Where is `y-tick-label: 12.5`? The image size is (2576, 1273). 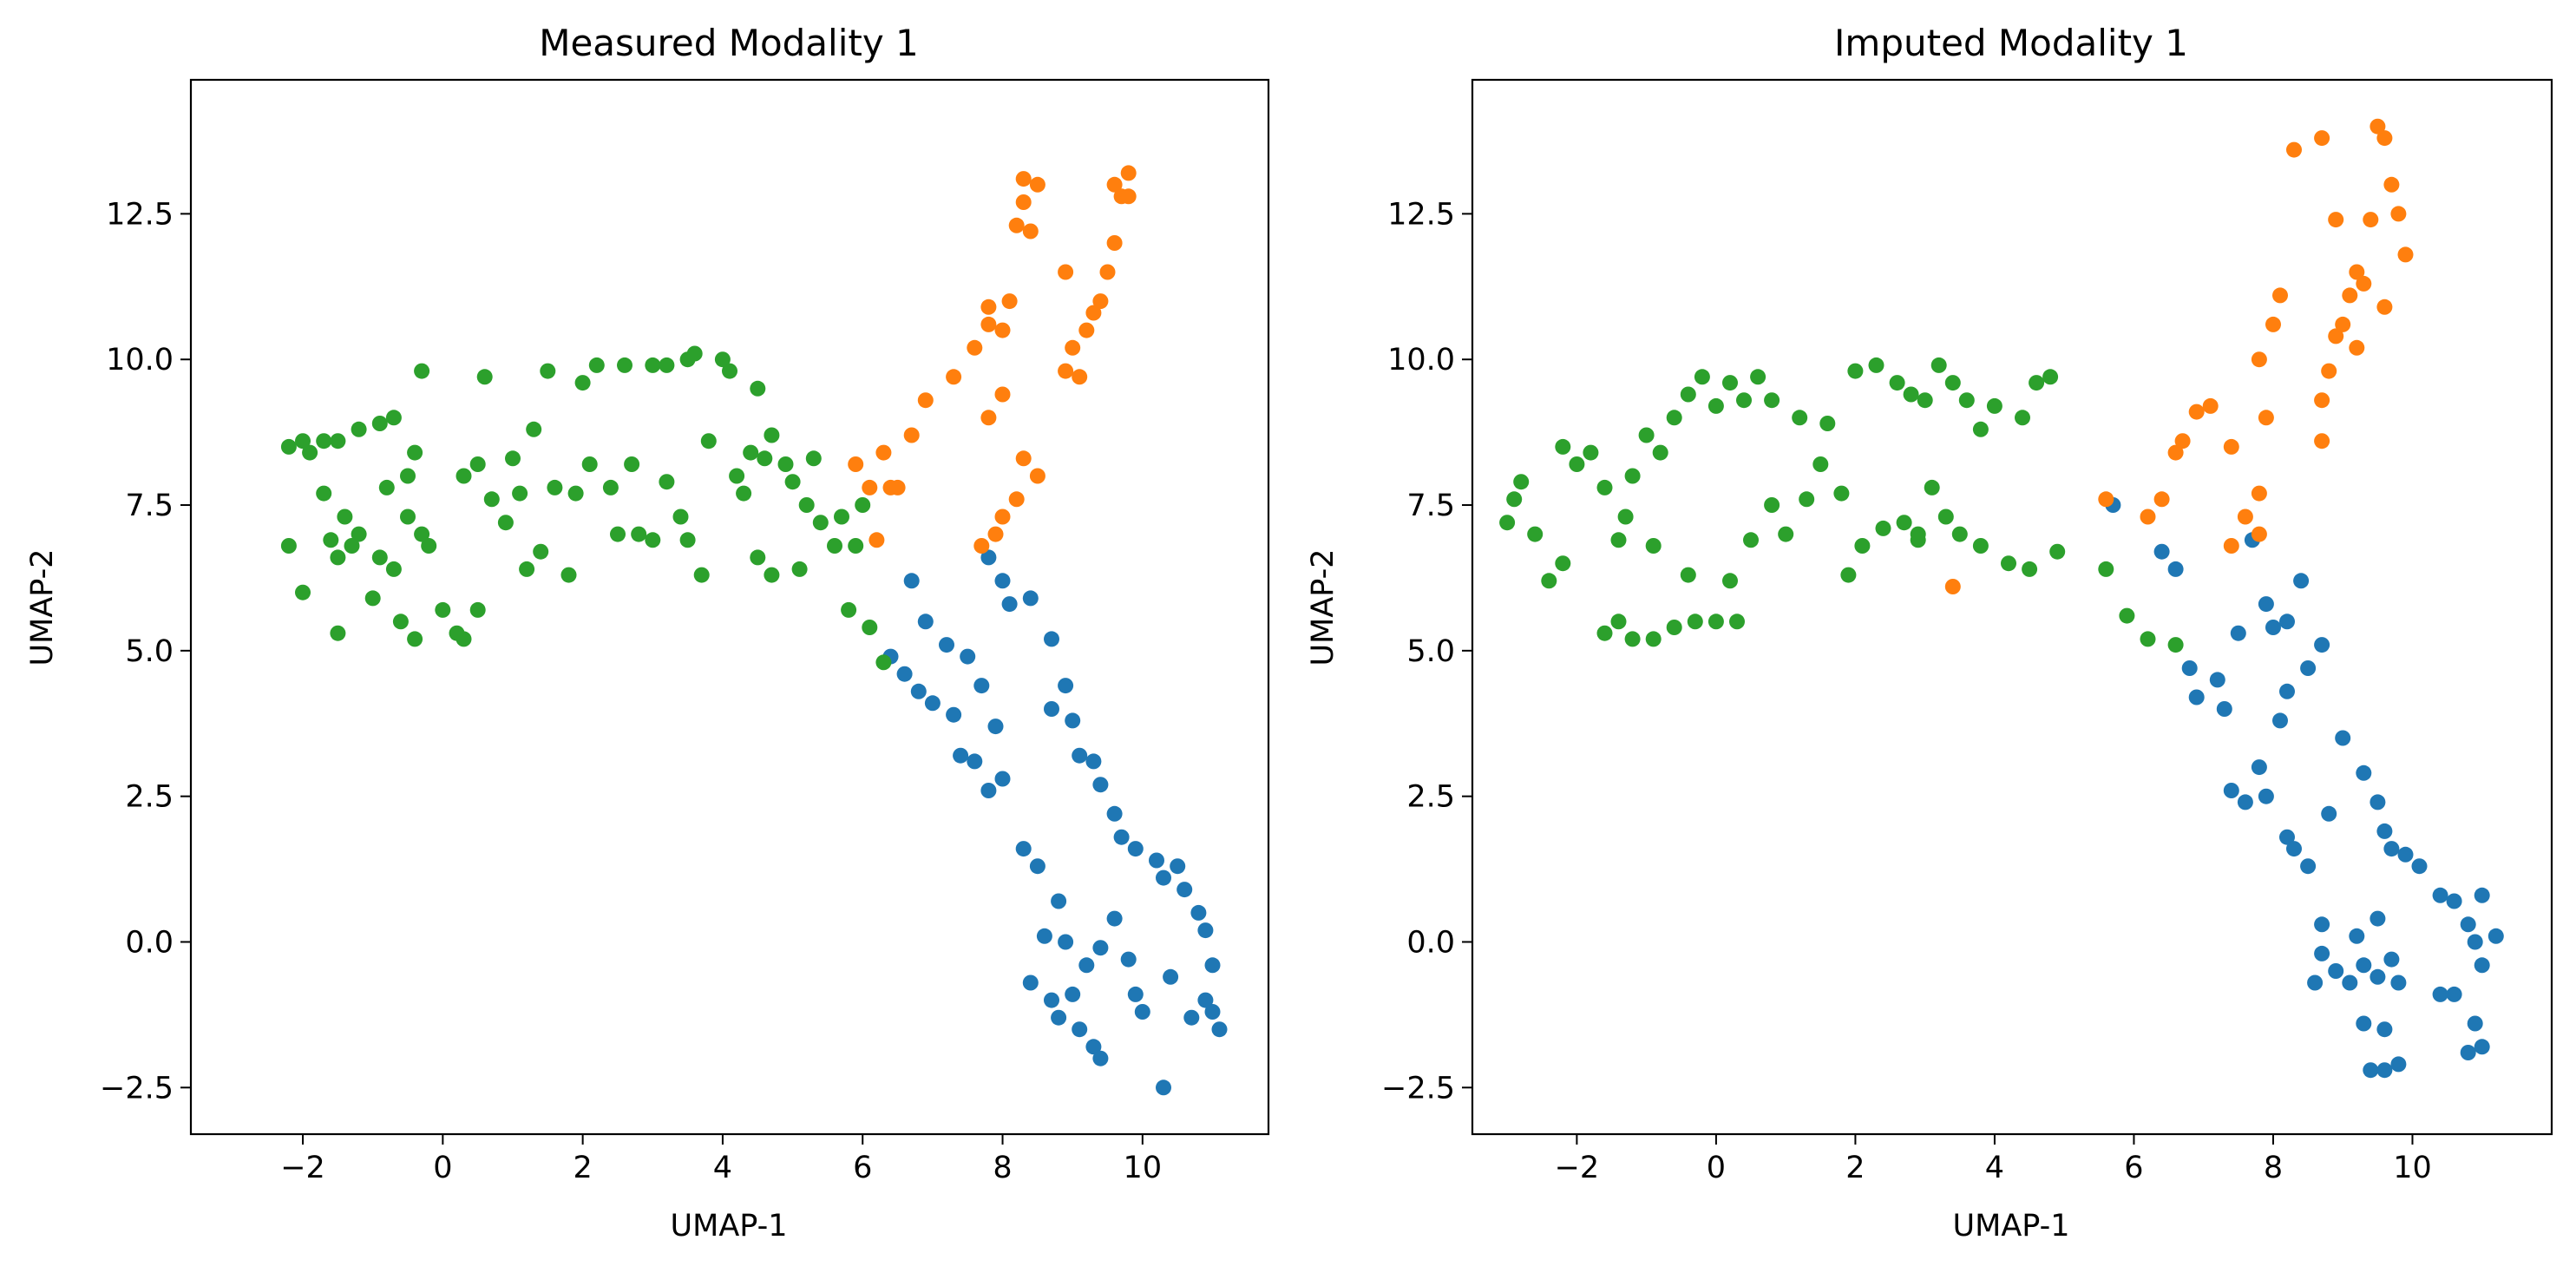
y-tick-label: 12.5 is located at coordinates (140, 214).